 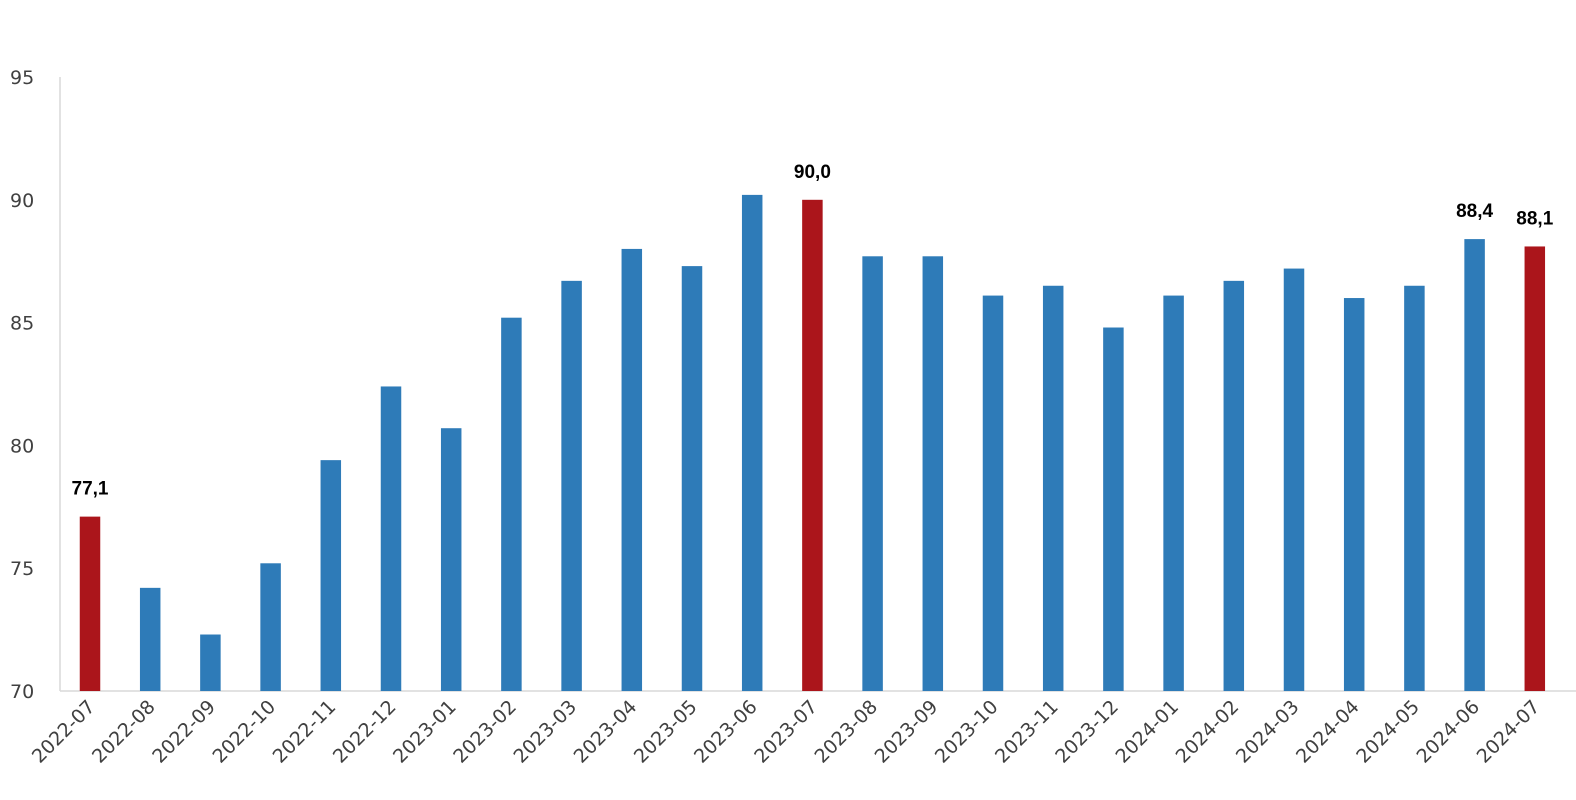 What do you see at coordinates (545, 732) in the screenshot?
I see `x-tick-label-2023-03: 2023-03` at bounding box center [545, 732].